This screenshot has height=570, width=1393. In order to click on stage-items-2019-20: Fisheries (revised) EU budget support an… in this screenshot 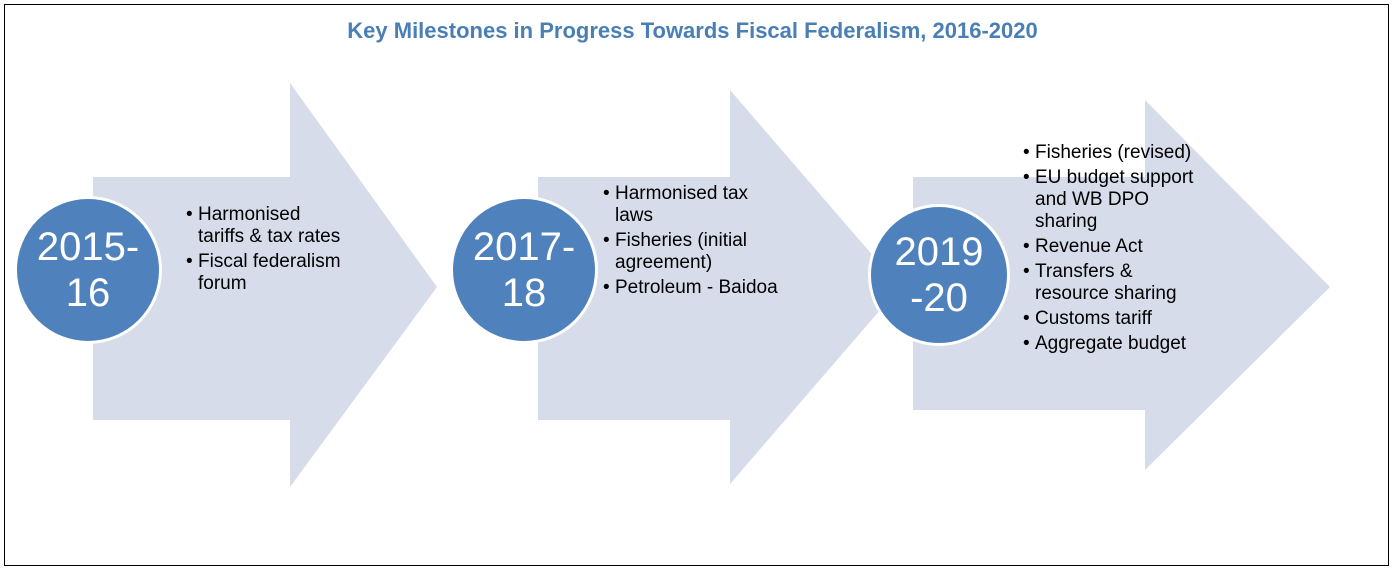, I will do `click(1115, 250)`.